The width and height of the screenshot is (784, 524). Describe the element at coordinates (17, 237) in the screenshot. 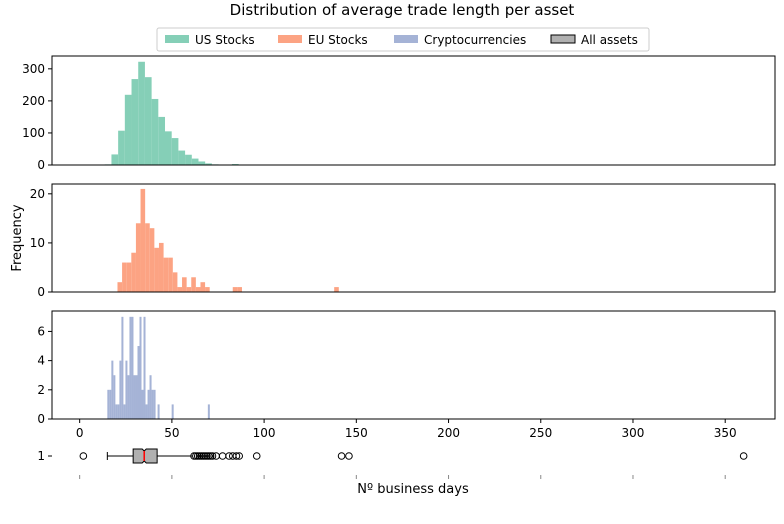

I see `y-axis-label: Frequency` at that location.